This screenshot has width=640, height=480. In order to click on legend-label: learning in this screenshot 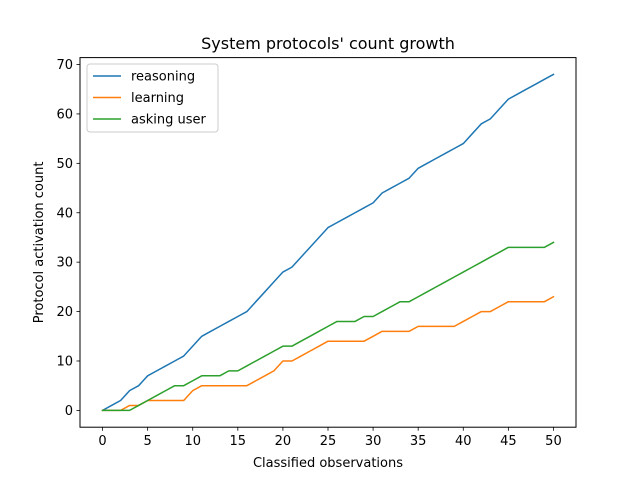, I will do `click(157, 98)`.